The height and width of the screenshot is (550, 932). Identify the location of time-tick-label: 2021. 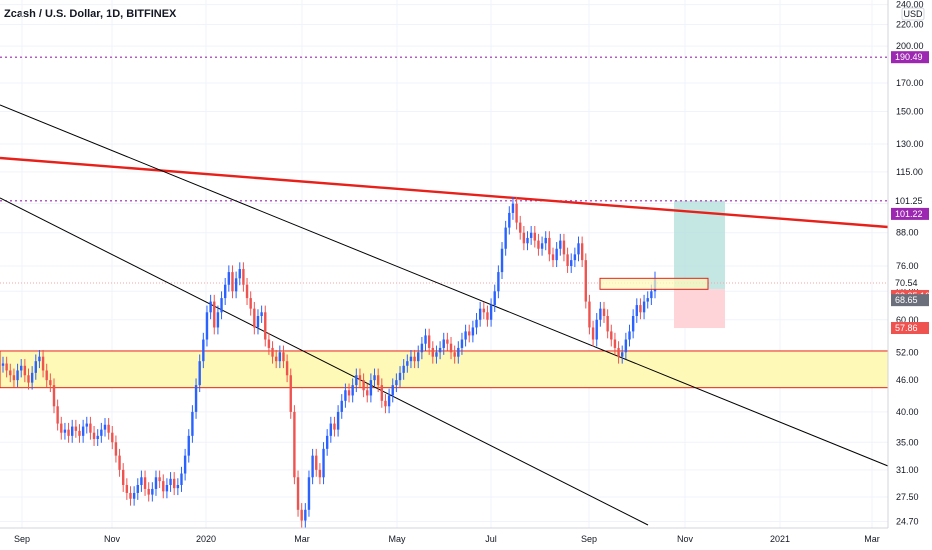
(780, 539).